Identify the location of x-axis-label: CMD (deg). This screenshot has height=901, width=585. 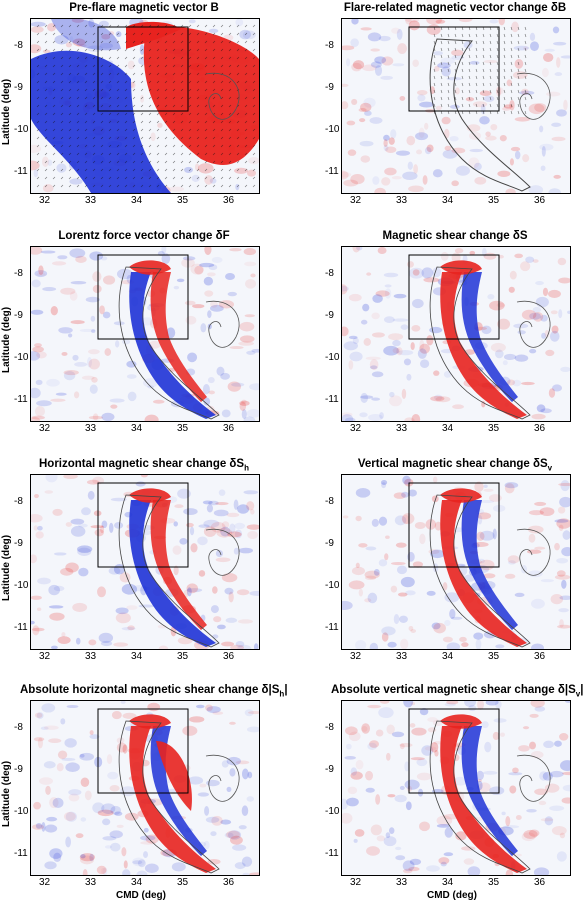
(141, 895).